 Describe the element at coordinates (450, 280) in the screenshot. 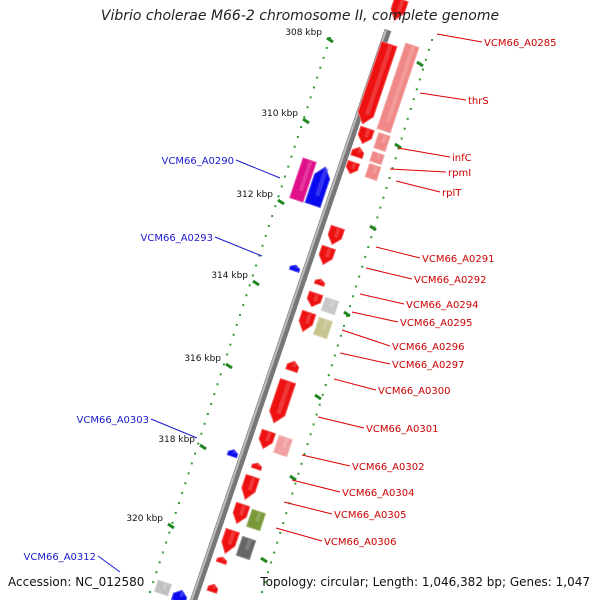

I see `gene-label: VCM66_A0292` at that location.